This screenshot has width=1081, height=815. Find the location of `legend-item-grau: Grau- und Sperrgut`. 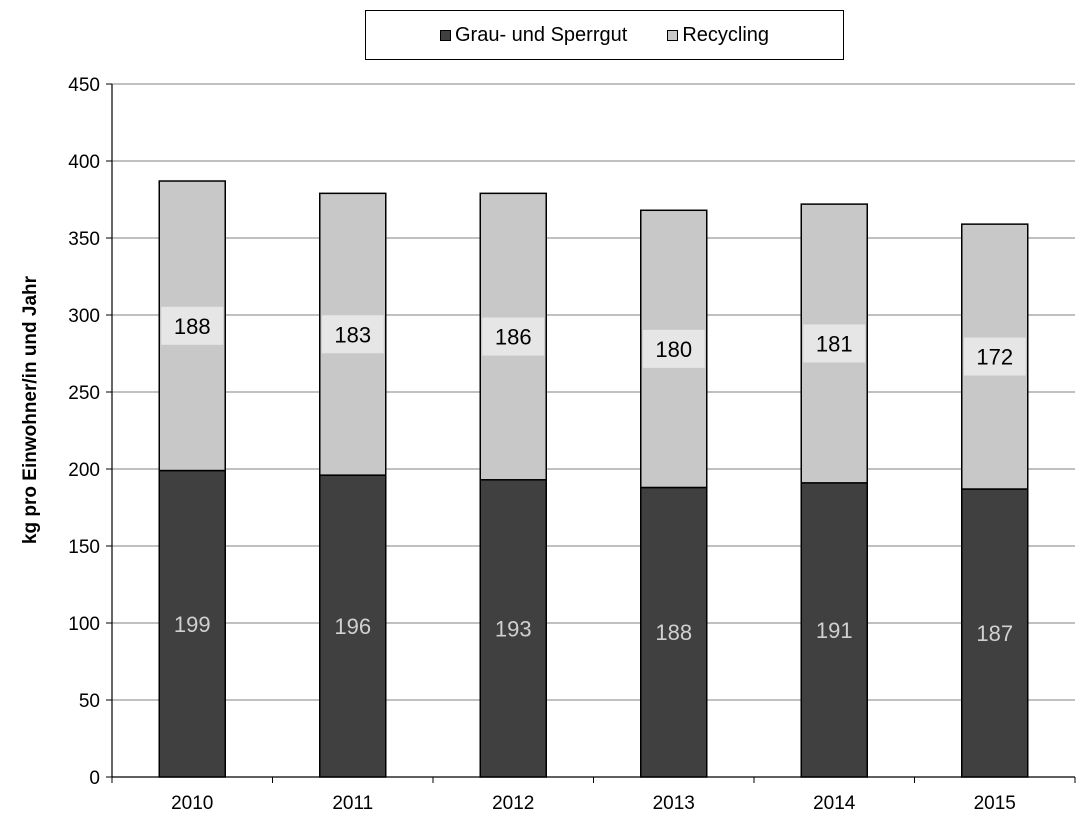

legend-item-grau: Grau- und Sperrgut is located at coordinates (533, 35).